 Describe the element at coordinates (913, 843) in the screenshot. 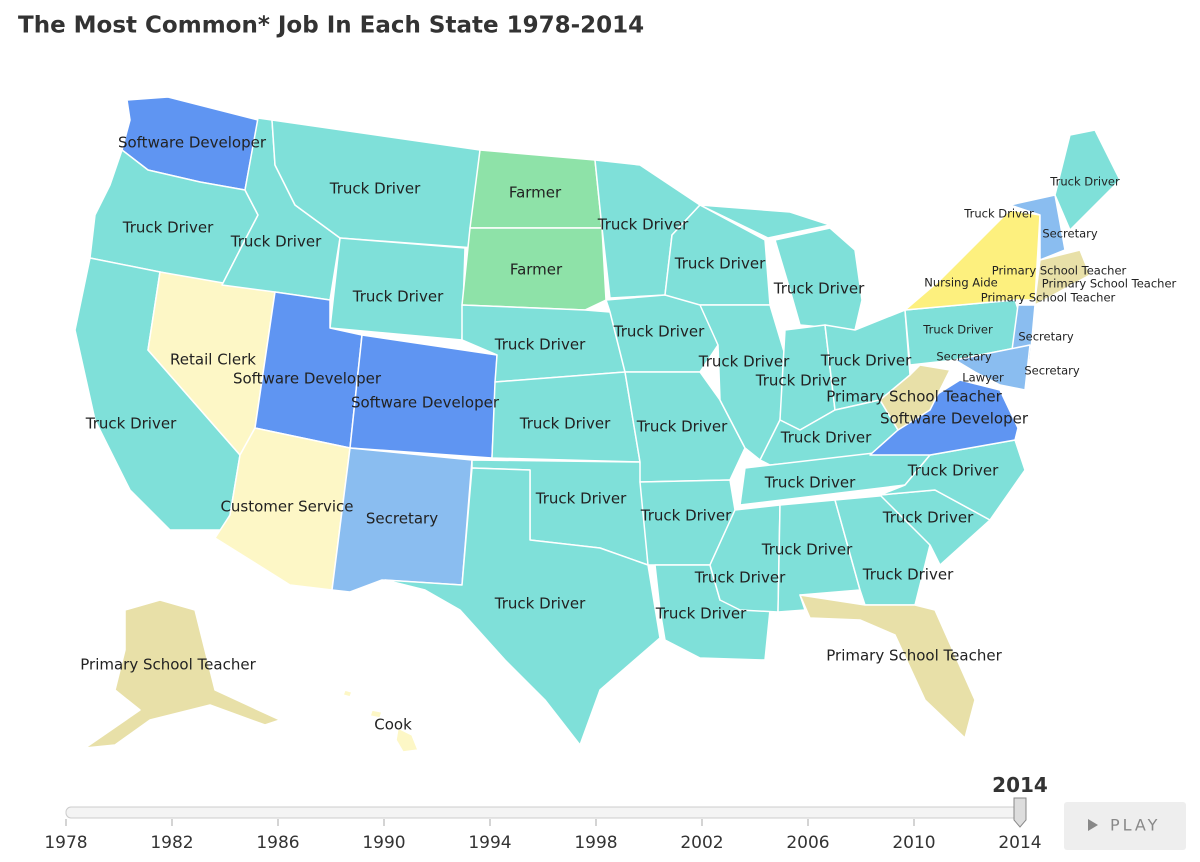

I see `tick-label: 2010` at that location.